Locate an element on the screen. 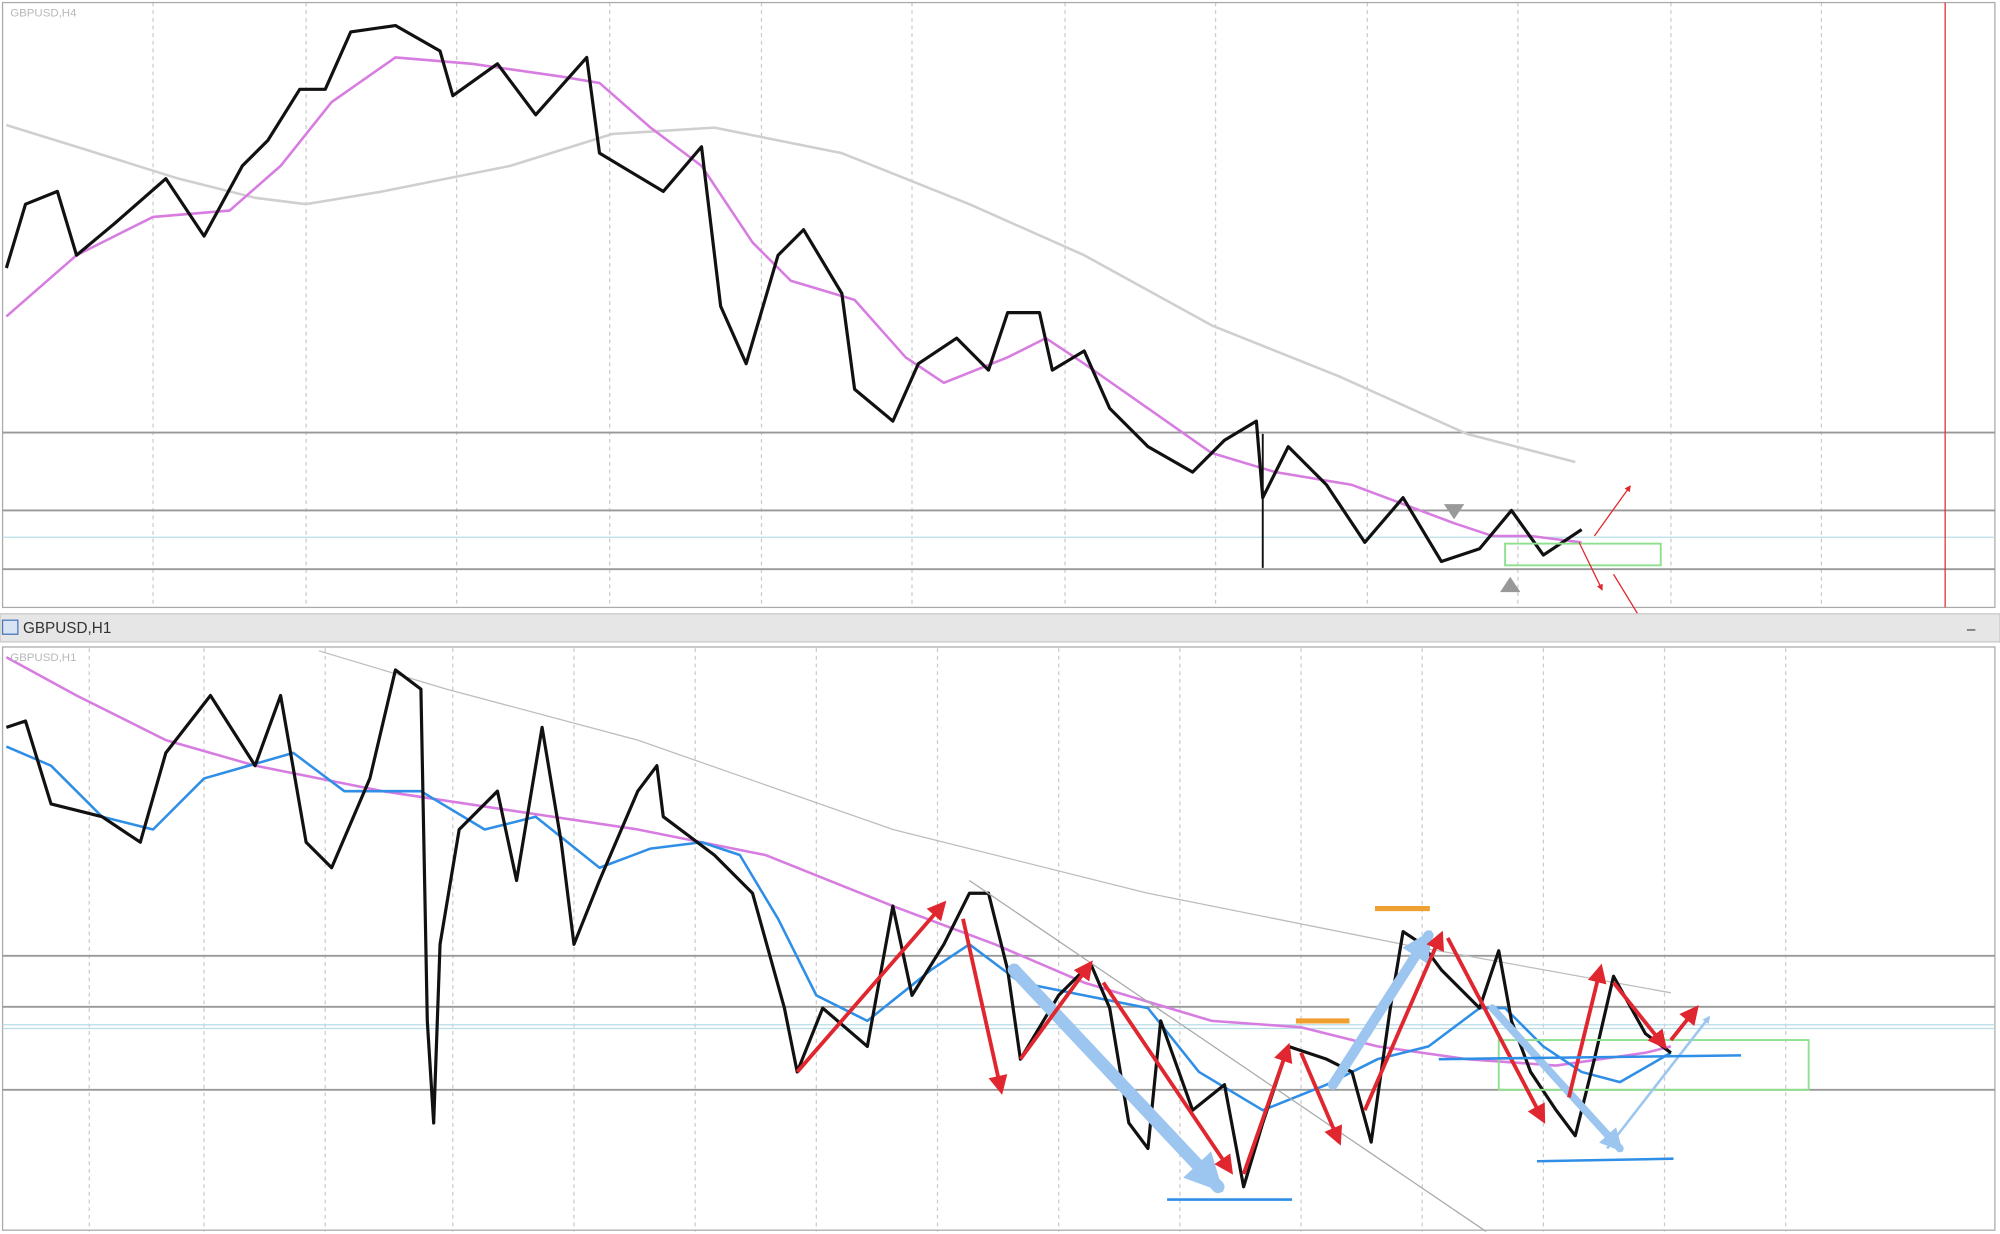  window-icon is located at coordinates (10, 627).